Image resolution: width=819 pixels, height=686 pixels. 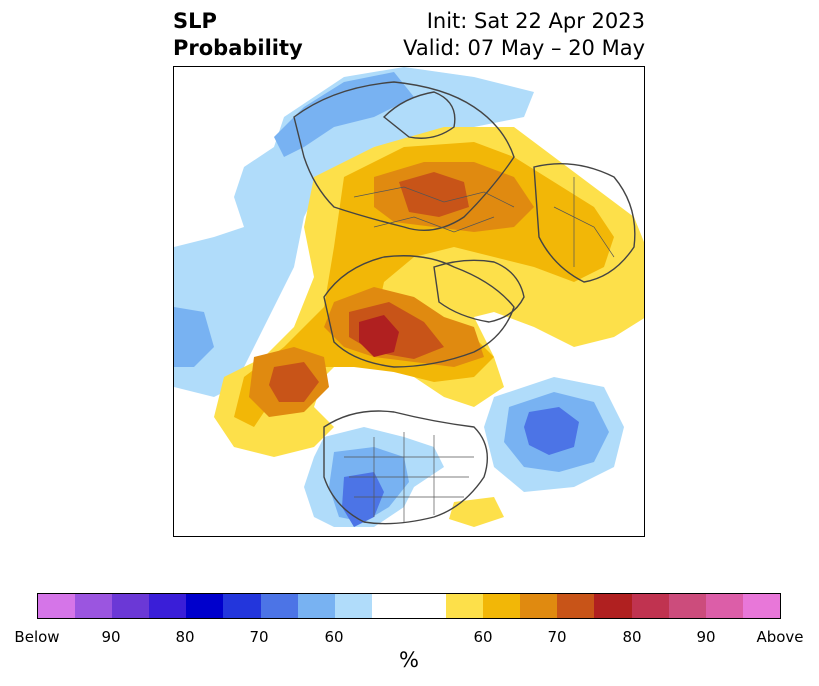 I want to click on colorbar, so click(x=409, y=606).